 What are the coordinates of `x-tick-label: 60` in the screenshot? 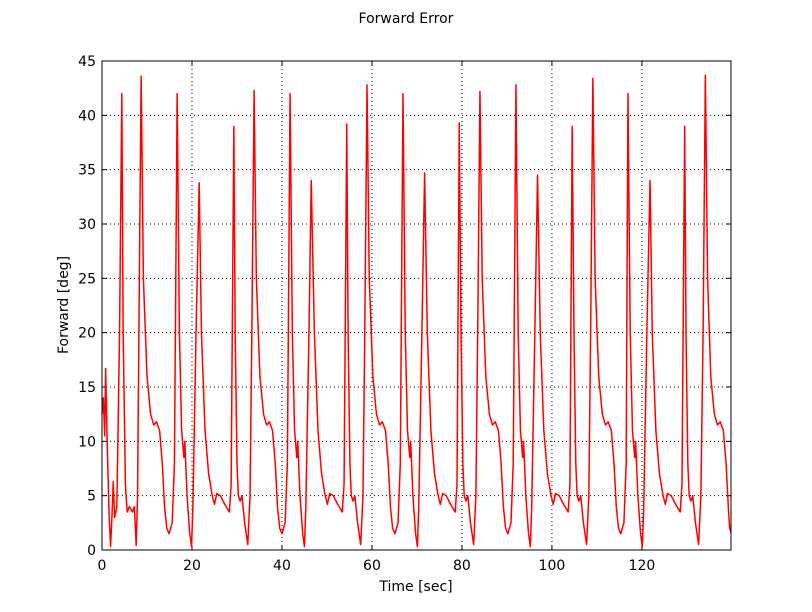 It's located at (372, 566).